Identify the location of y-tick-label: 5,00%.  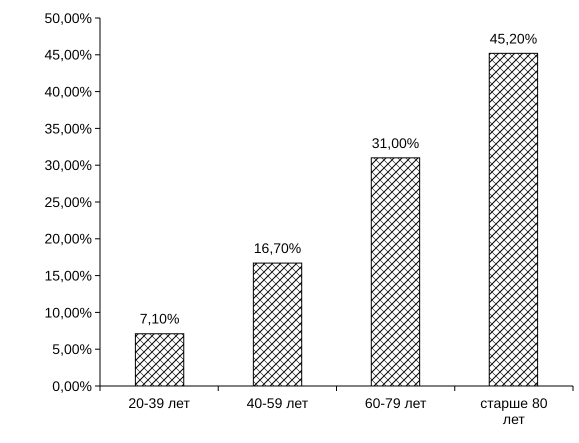
(72, 349).